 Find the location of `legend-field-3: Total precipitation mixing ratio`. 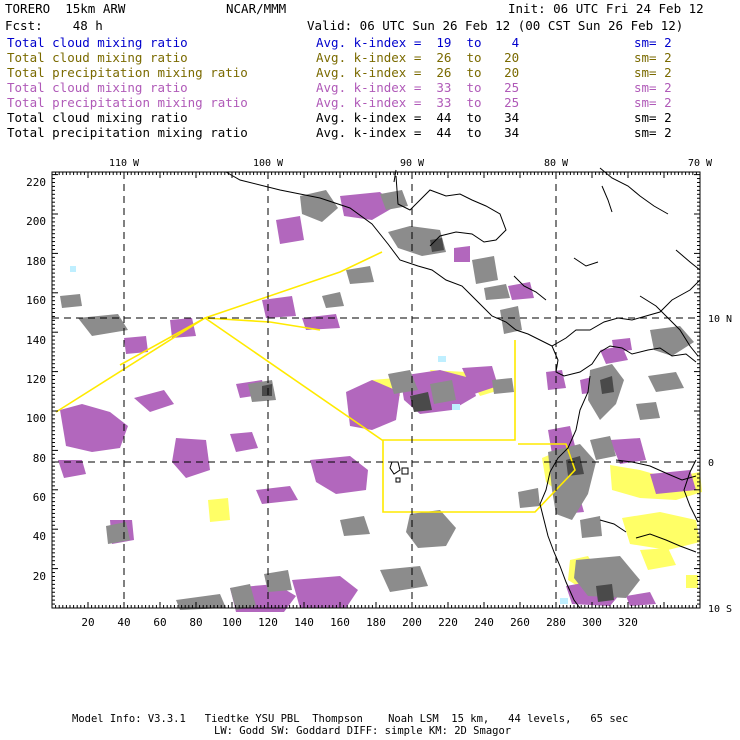

legend-field-3: Total precipitation mixing ratio is located at coordinates (127, 72).